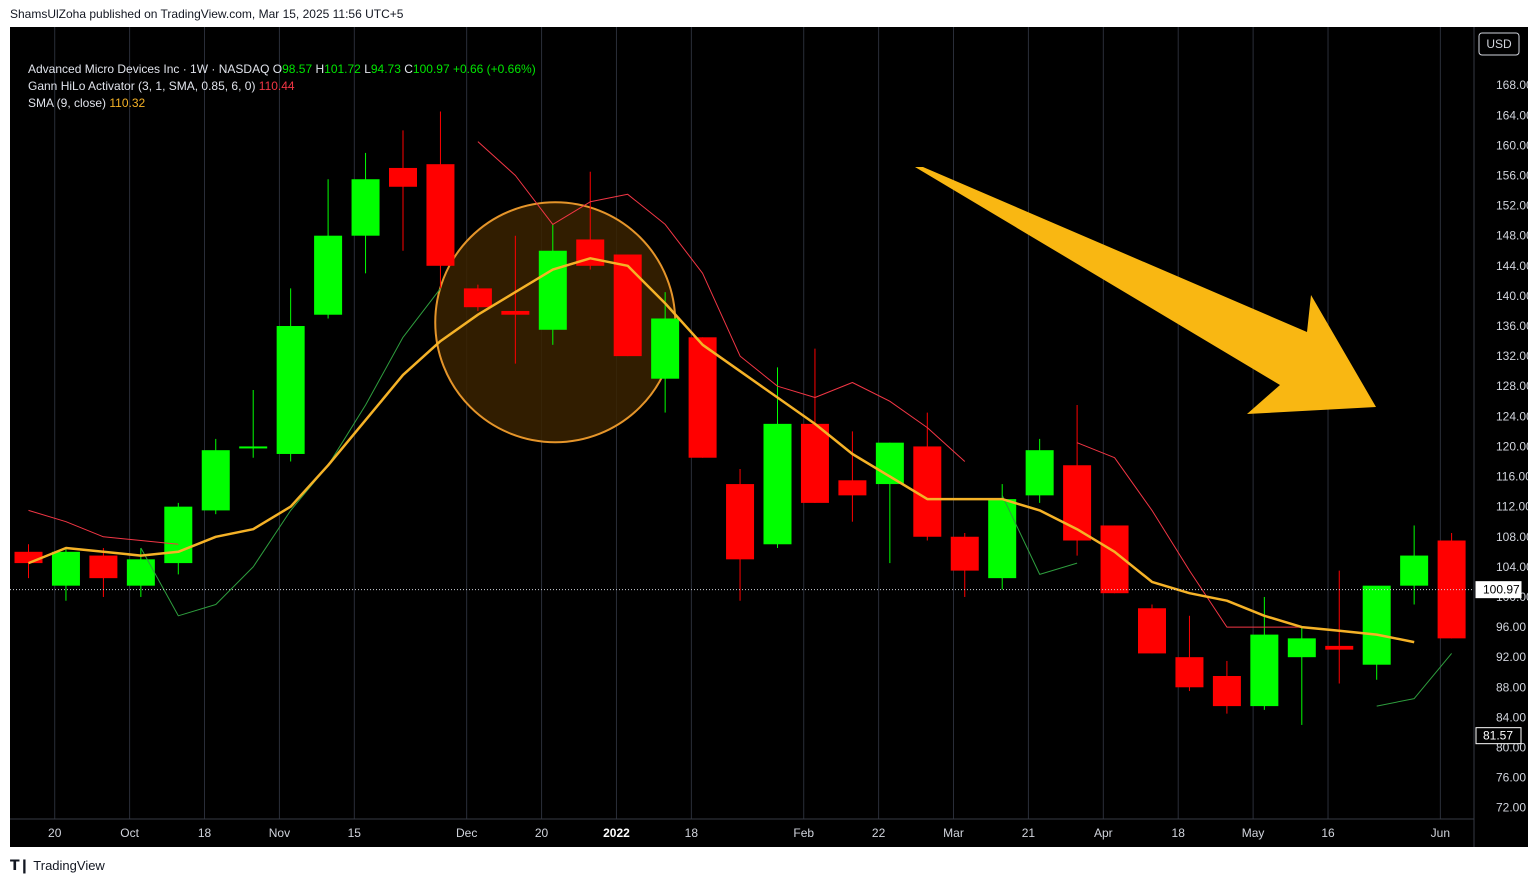  Describe the element at coordinates (494, 69) in the screenshot. I see `ohlc-change: +0.66 (+0.66%)` at that location.